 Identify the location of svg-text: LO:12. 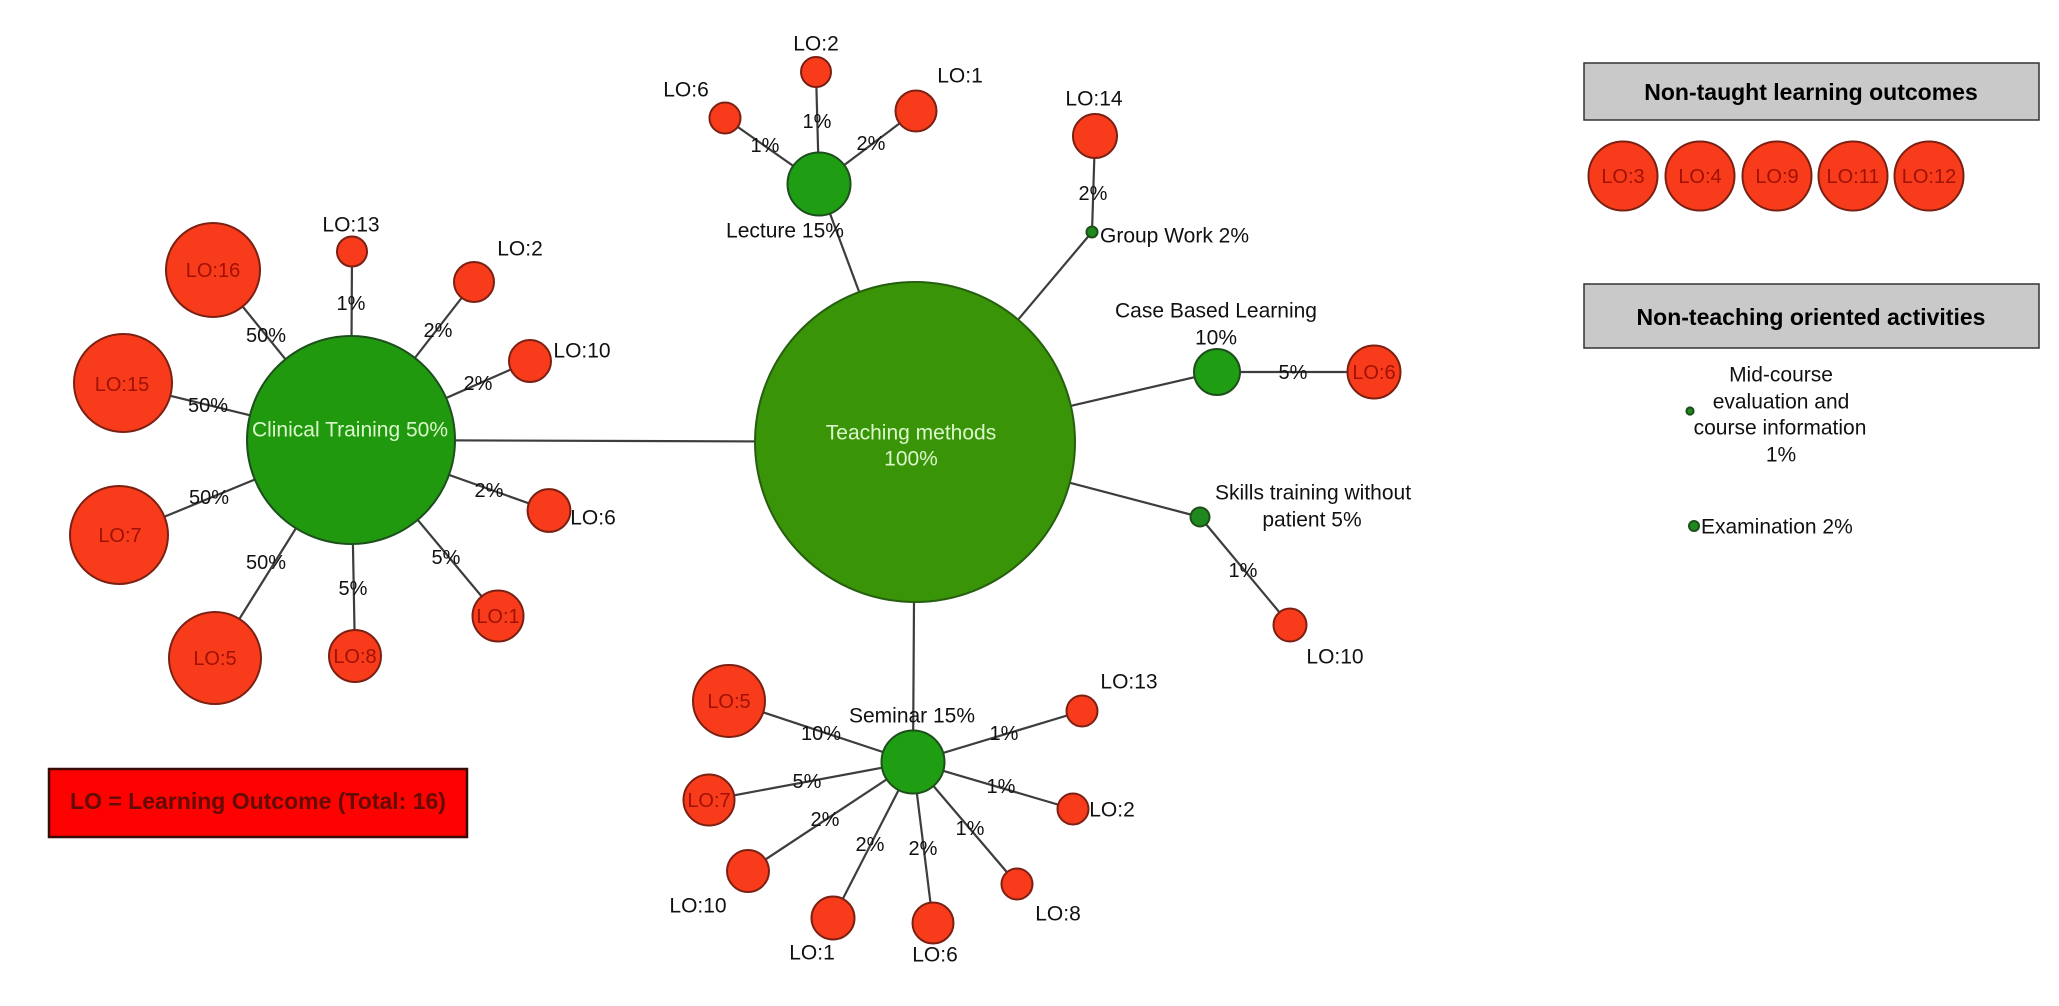
(1929, 177).